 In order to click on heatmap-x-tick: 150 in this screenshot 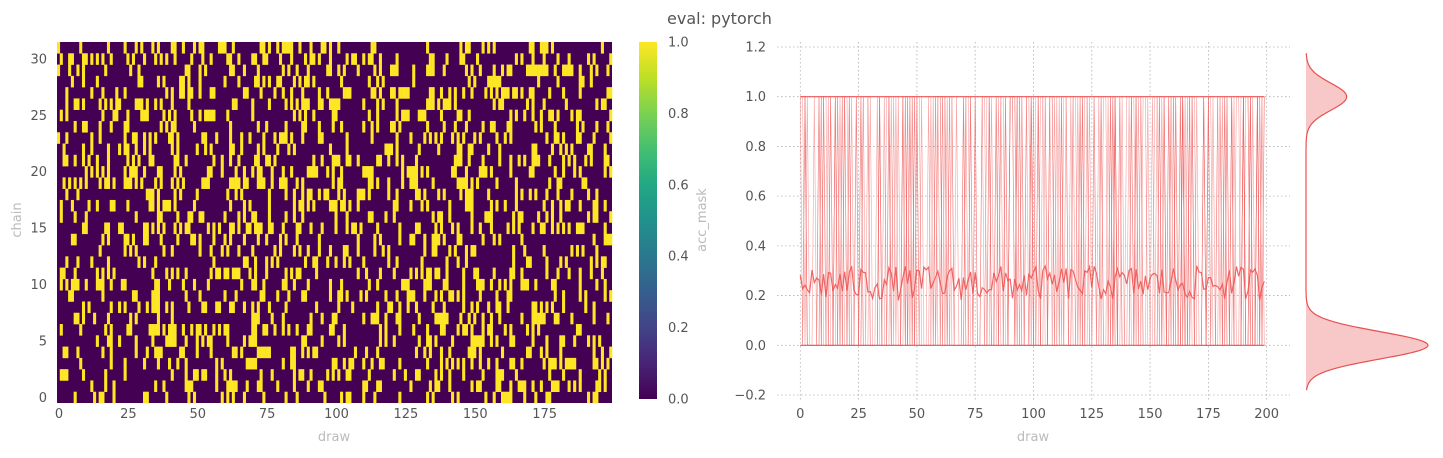, I will do `click(475, 414)`.